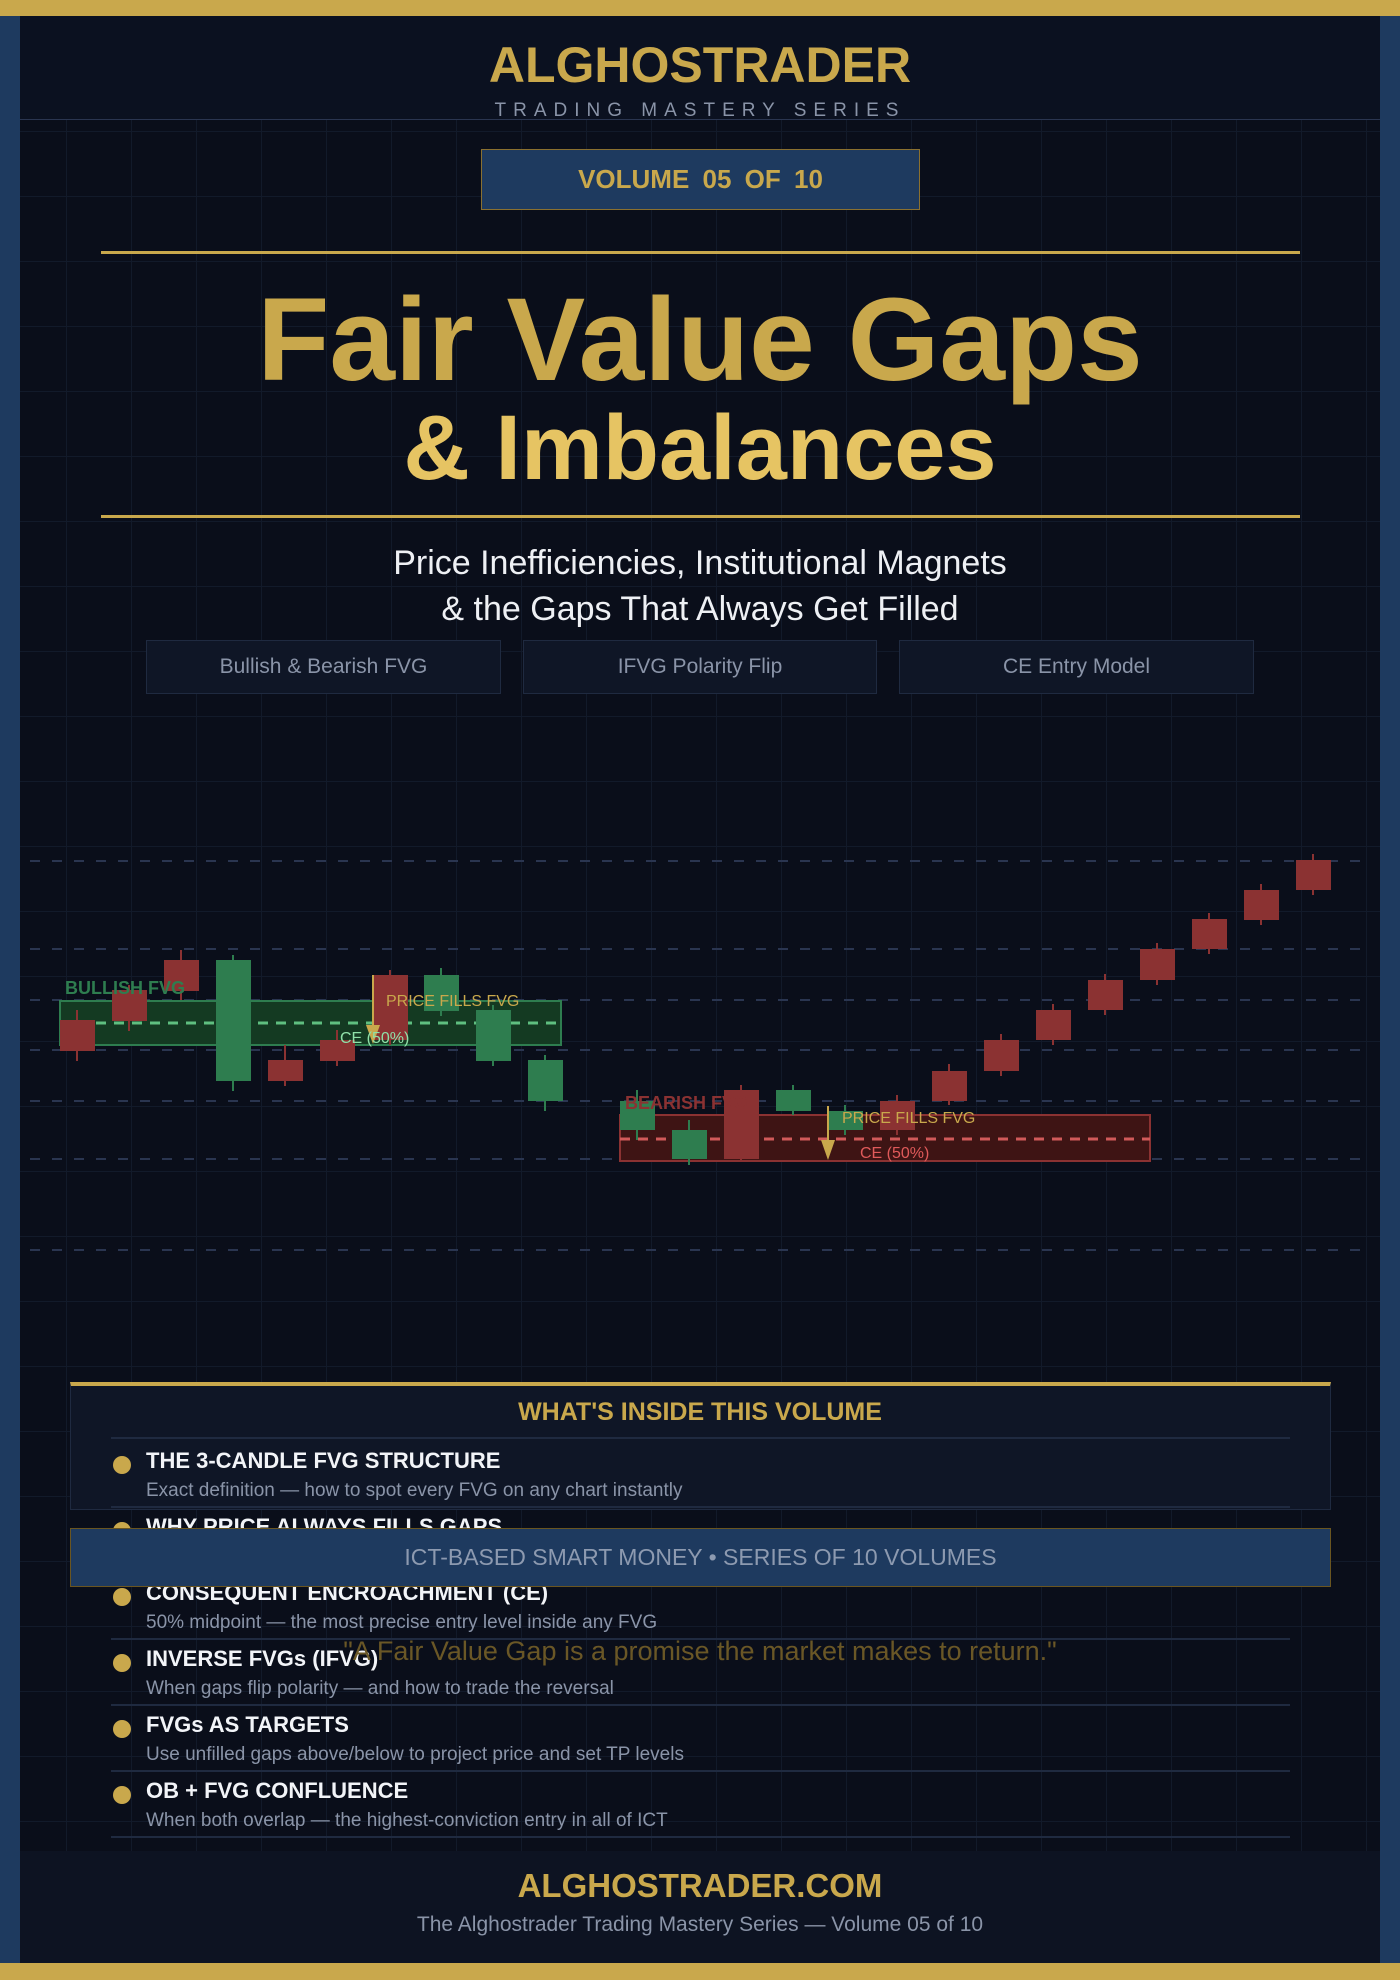  I want to click on left-border, so click(10, 989).